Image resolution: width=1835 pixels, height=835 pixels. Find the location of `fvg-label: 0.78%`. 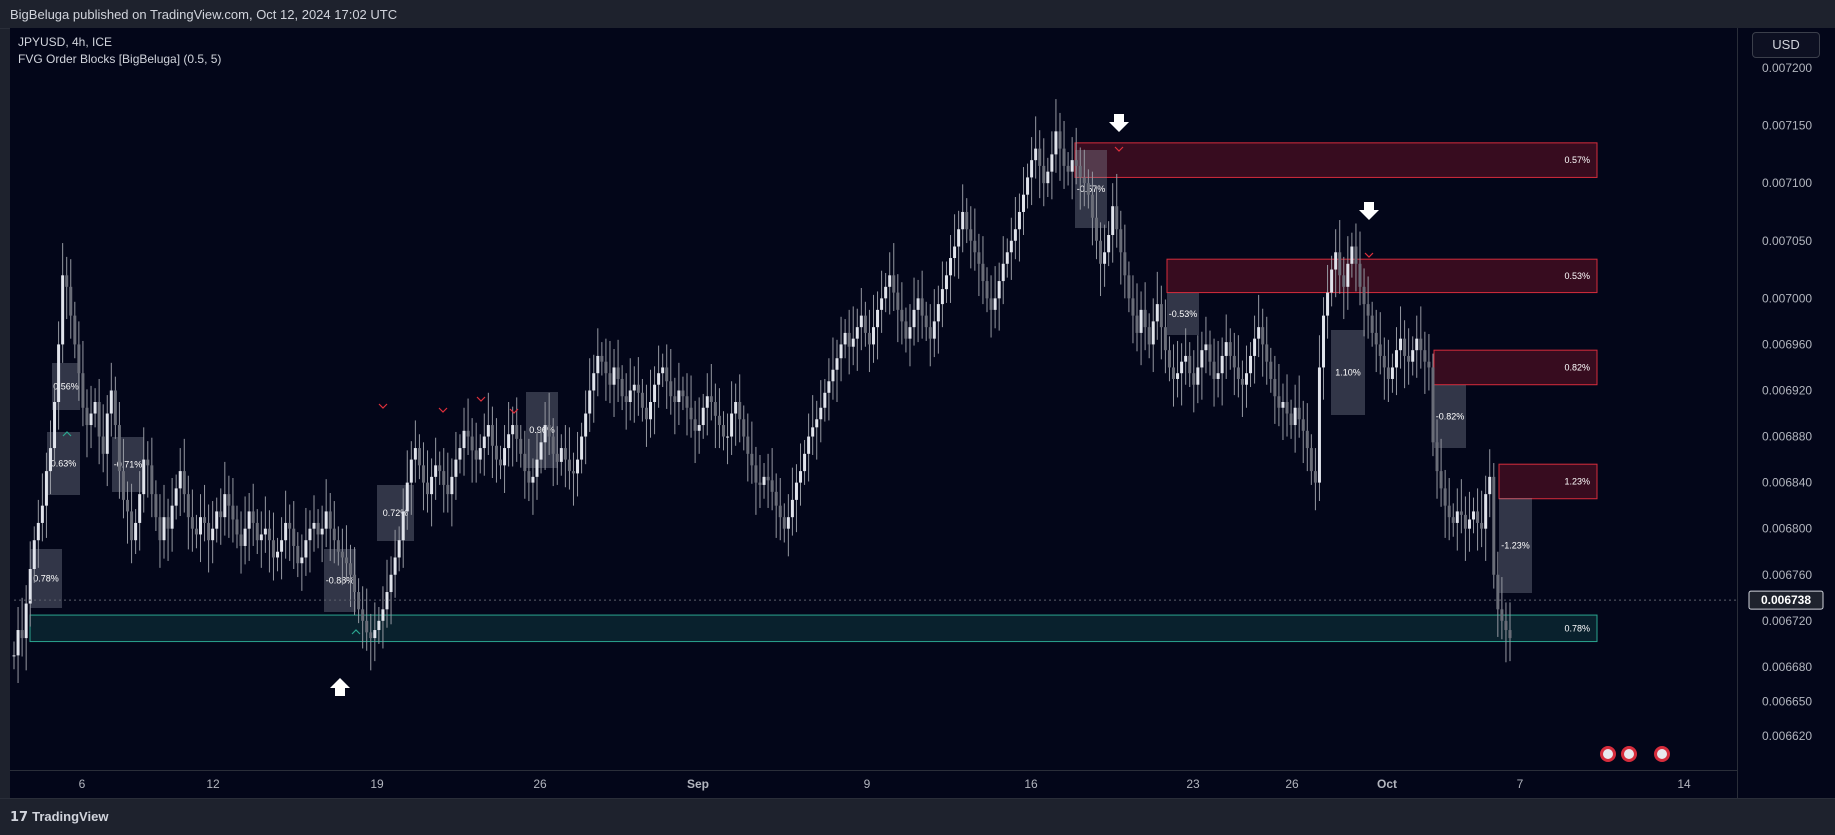

fvg-label: 0.78% is located at coordinates (46, 579).